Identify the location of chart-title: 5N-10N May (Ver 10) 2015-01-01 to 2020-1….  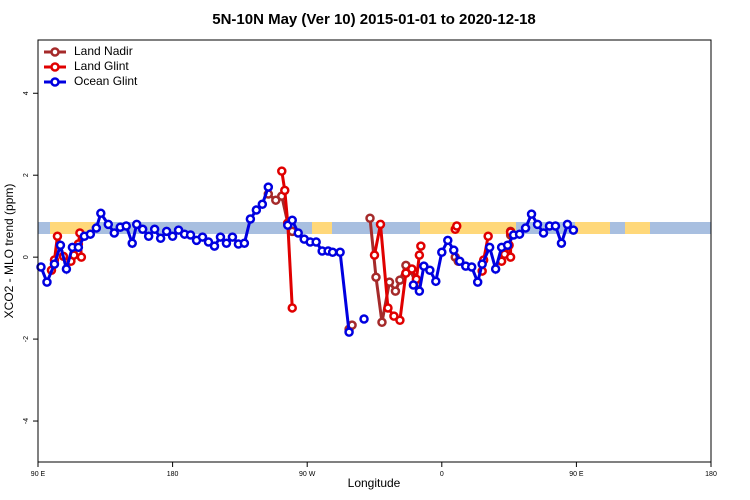
(374, 19).